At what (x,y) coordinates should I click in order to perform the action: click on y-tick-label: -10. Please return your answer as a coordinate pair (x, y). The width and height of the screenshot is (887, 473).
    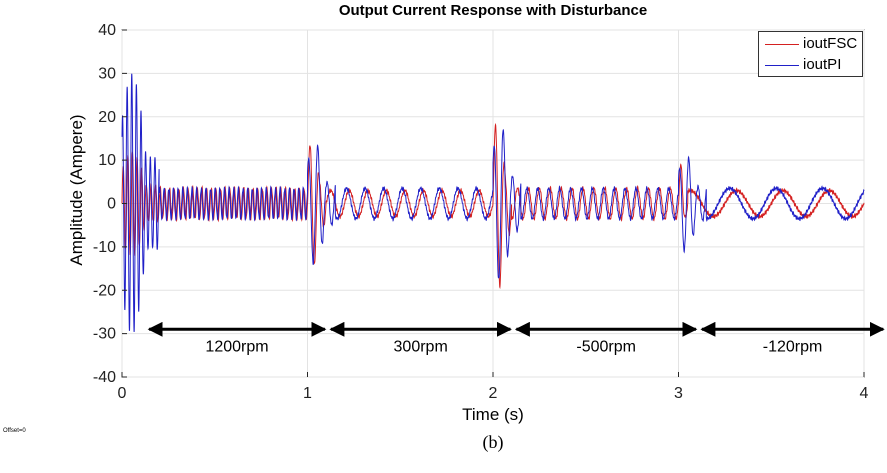
    Looking at the image, I should click on (104, 247).